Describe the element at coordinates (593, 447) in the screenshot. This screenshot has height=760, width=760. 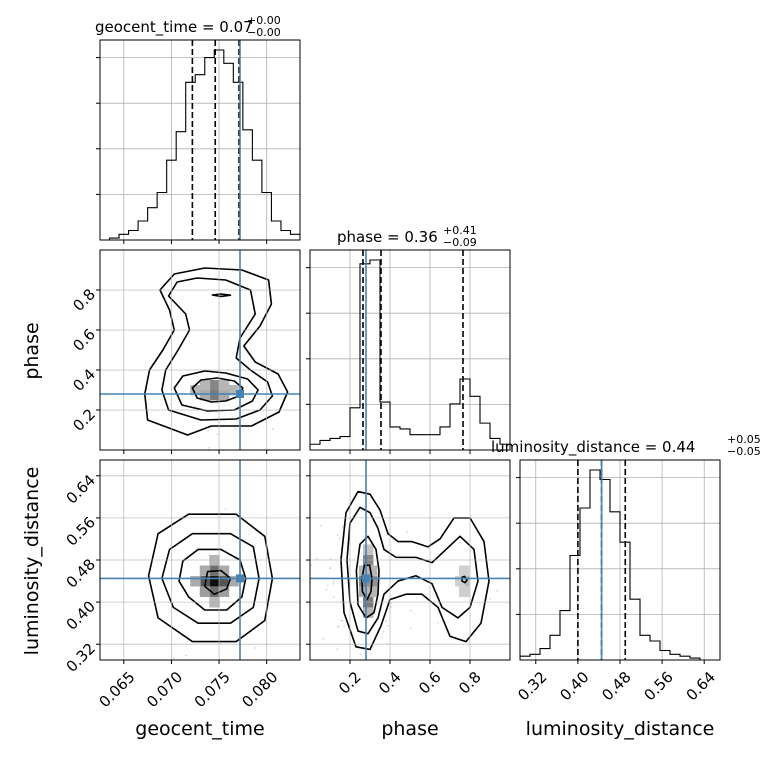
I see `title-luminosity-distance: luminosity_distance = 0.44` at that location.